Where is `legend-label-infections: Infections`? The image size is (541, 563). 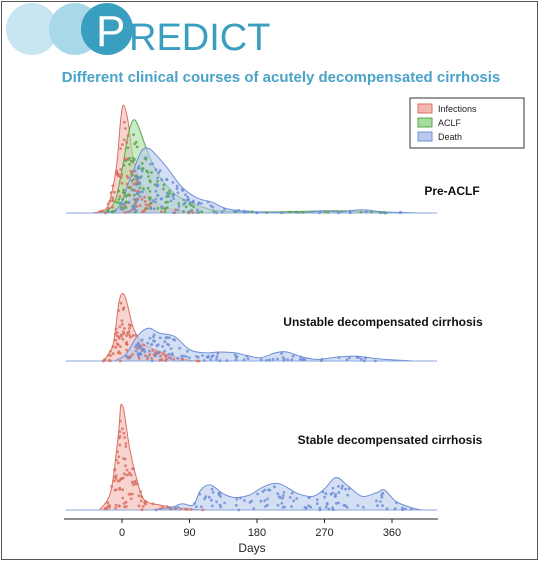
legend-label-infections: Infections is located at coordinates (457, 109).